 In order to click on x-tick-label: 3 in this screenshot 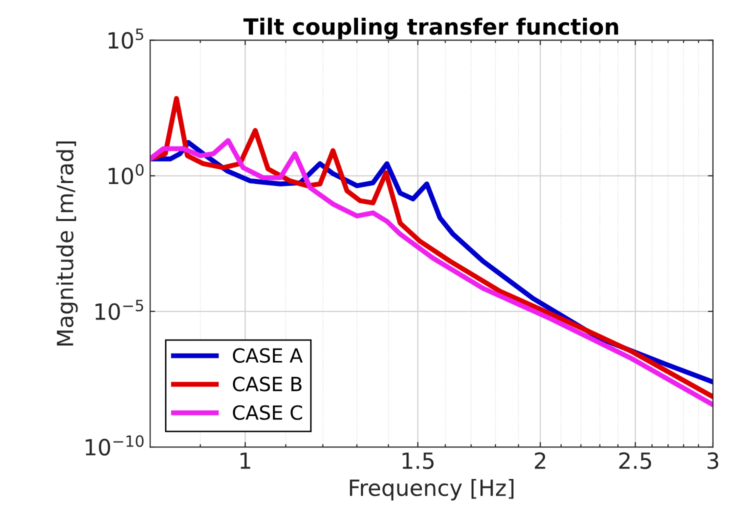, I will do `click(713, 461)`.